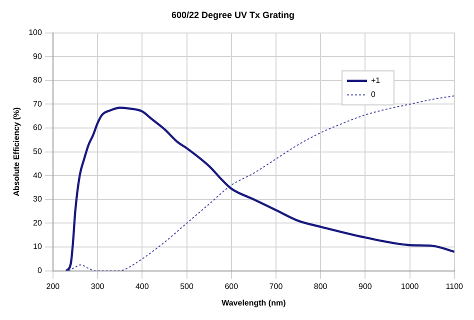 The width and height of the screenshot is (474, 320). What do you see at coordinates (37, 103) in the screenshot?
I see `y-tick-label: 70` at bounding box center [37, 103].